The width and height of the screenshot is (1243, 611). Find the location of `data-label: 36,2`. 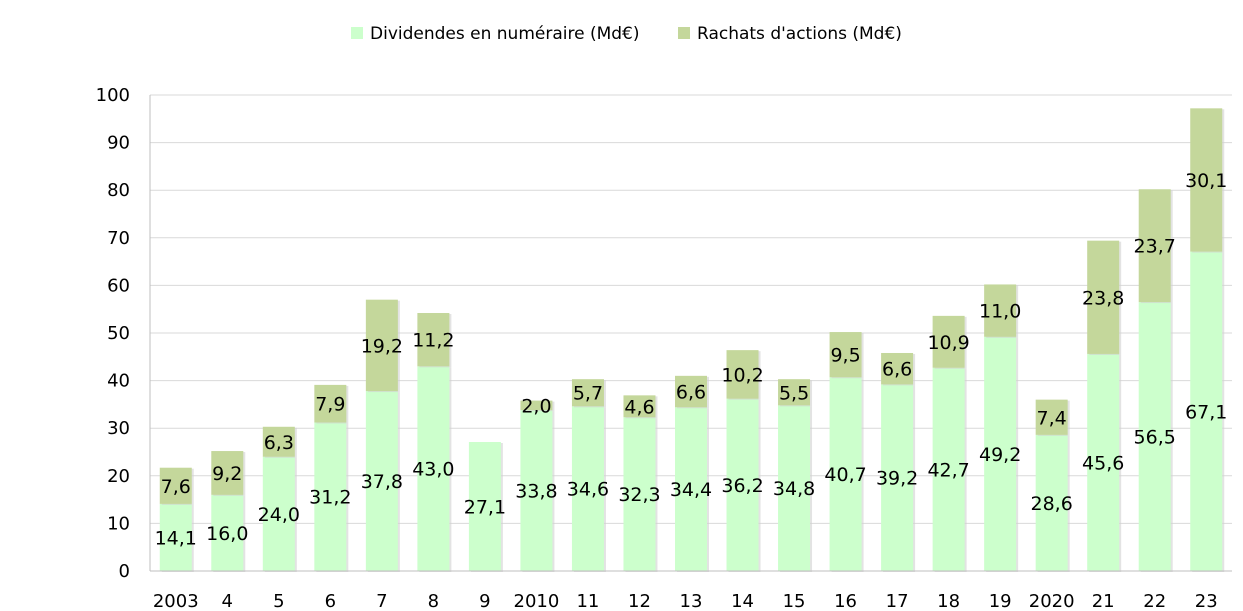

data-label: 36,2 is located at coordinates (742, 486).